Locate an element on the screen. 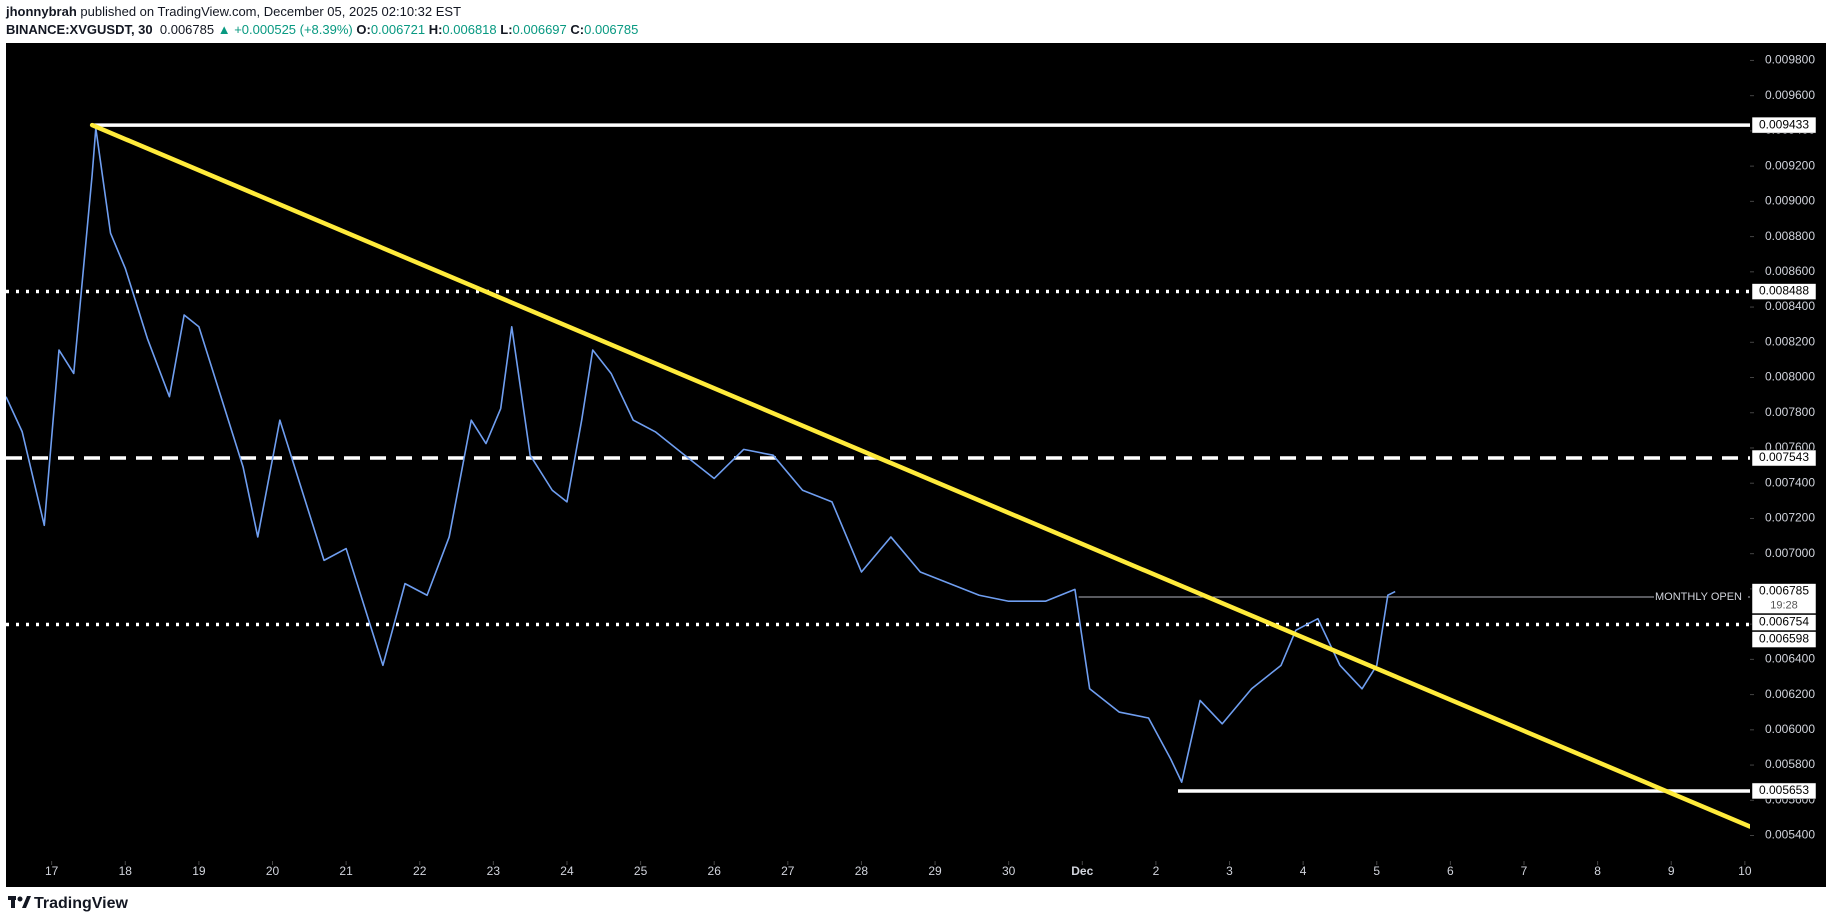  x-tick-label: 4 is located at coordinates (1303, 871).